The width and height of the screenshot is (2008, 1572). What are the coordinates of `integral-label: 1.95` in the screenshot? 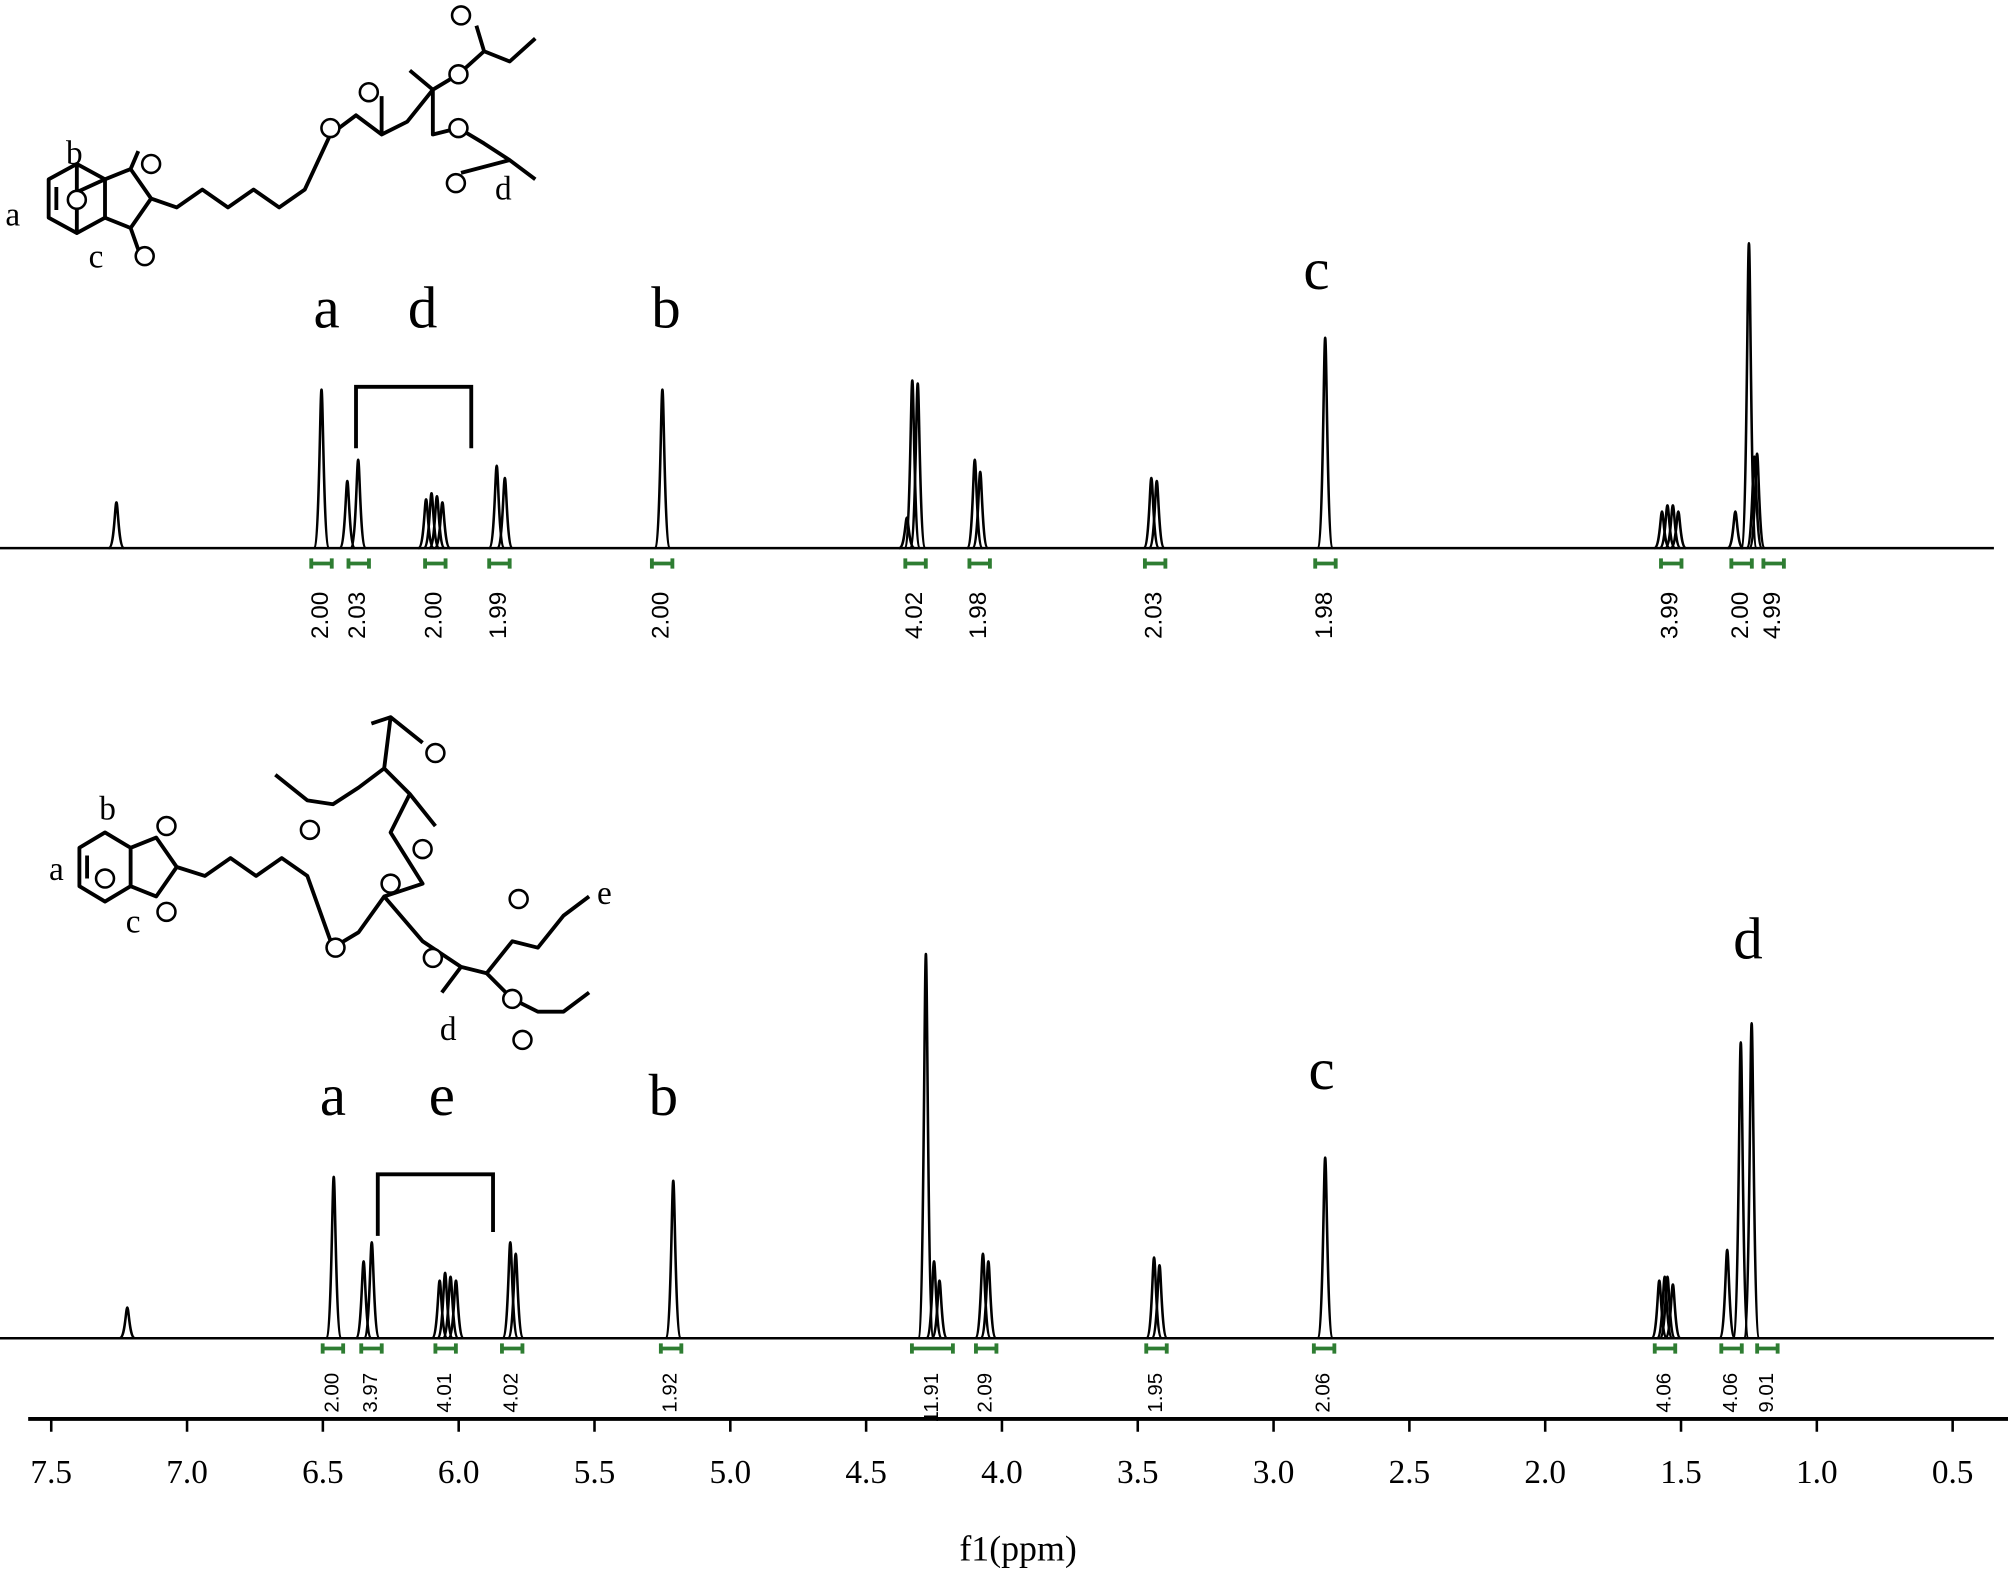 It's located at (1155, 1393).